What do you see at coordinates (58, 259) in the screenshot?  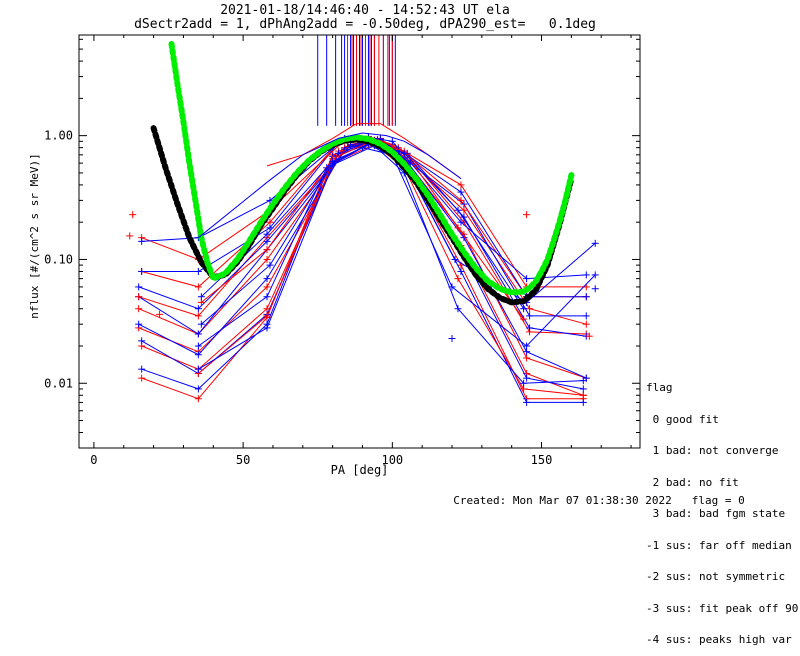 I see `y-tick-label-1: 0.10` at bounding box center [58, 259].